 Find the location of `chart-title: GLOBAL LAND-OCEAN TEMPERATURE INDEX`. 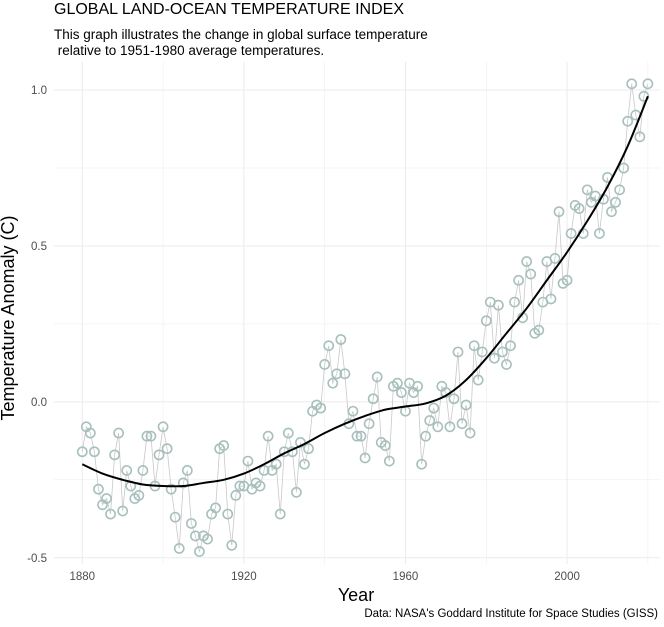

chart-title: GLOBAL LAND-OCEAN TEMPERATURE INDEX is located at coordinates (229, 9).